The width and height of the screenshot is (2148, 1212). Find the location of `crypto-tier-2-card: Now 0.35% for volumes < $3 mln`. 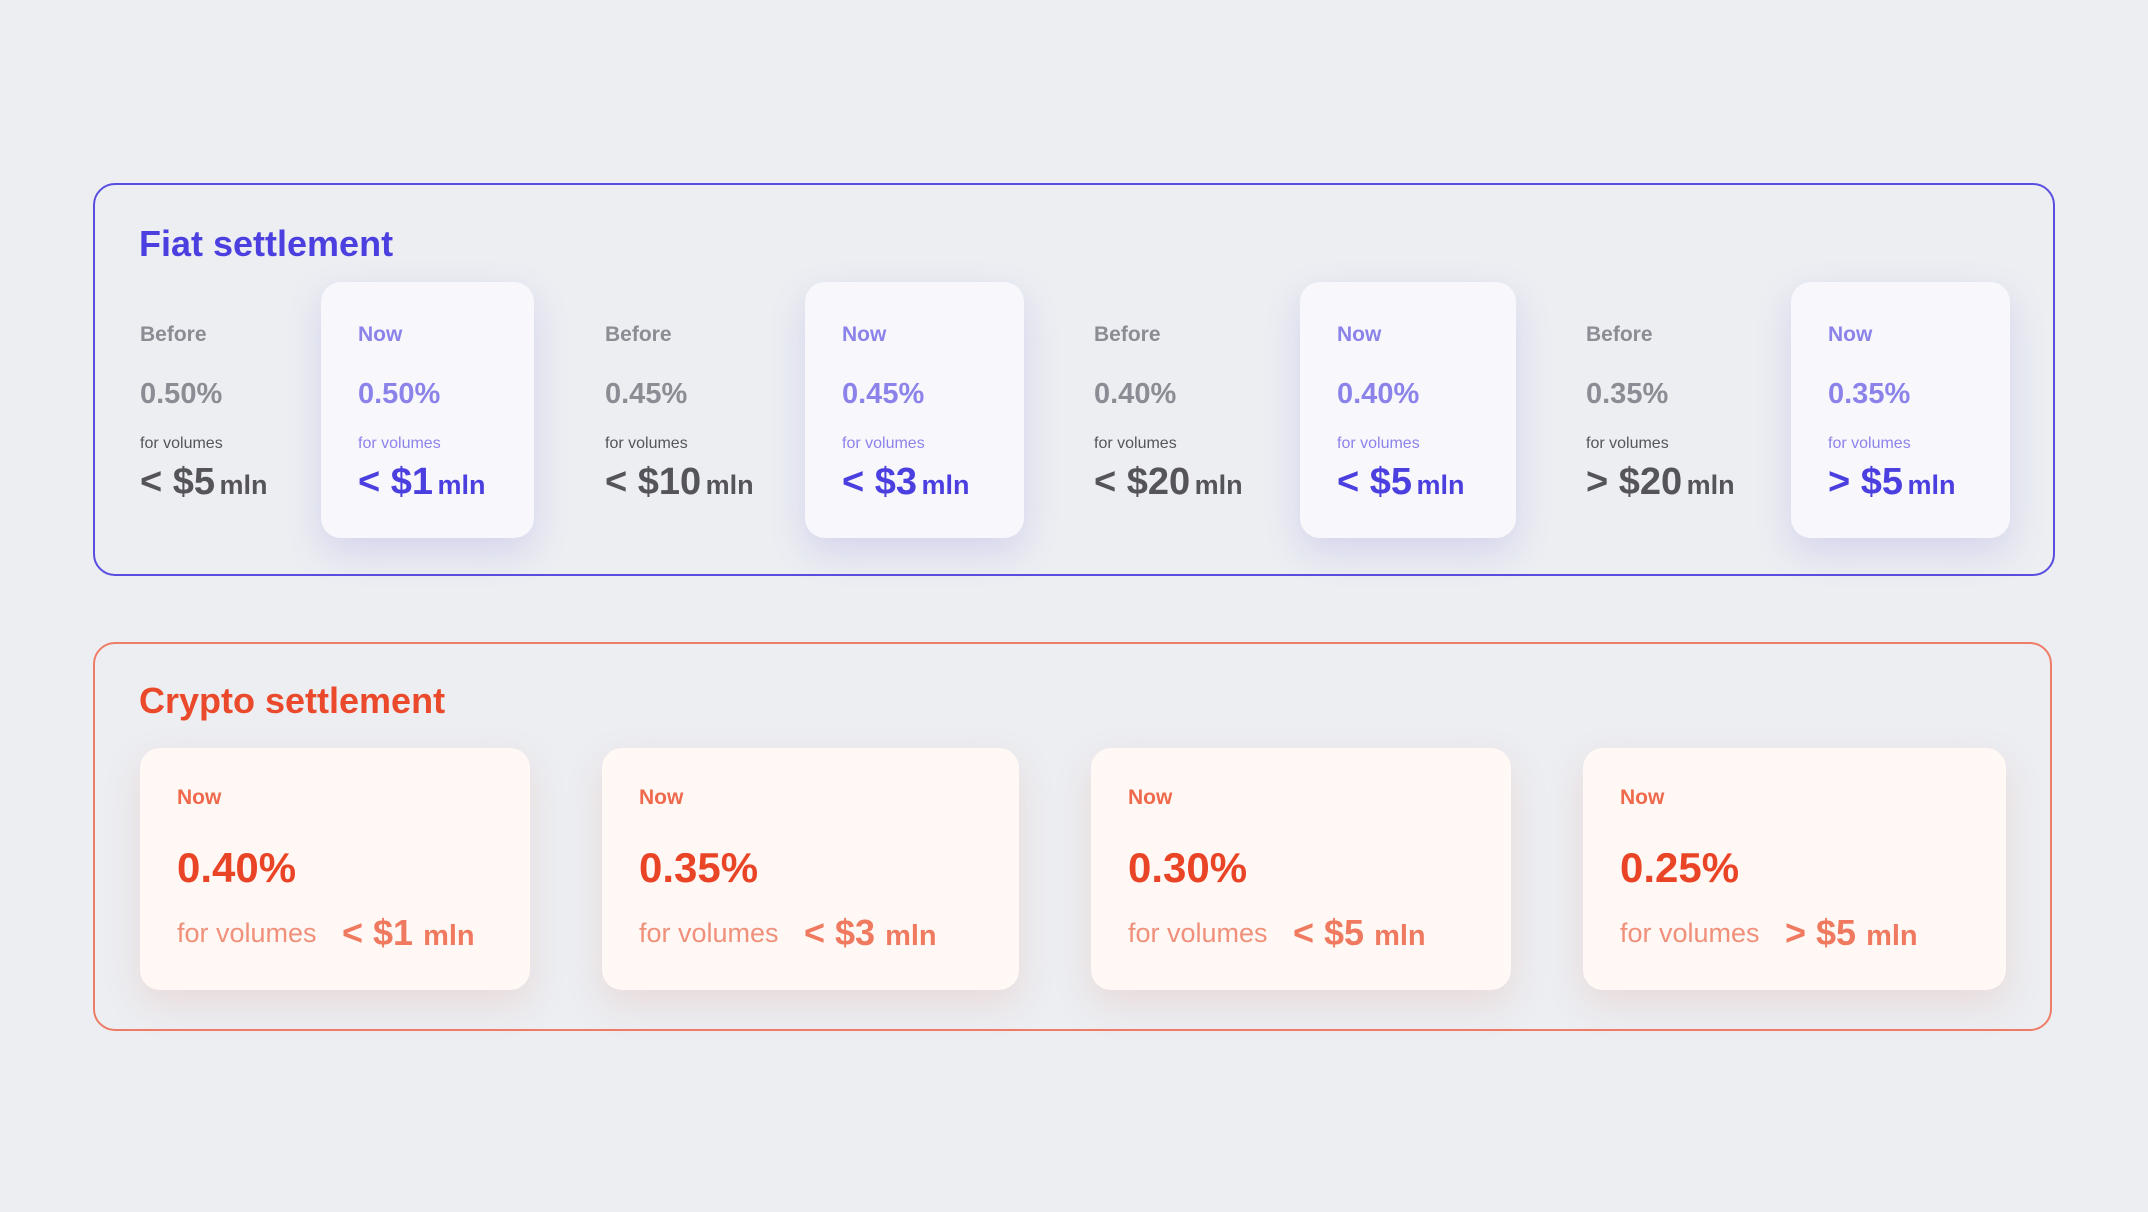

crypto-tier-2-card: Now 0.35% for volumes < $3 mln is located at coordinates (810, 869).